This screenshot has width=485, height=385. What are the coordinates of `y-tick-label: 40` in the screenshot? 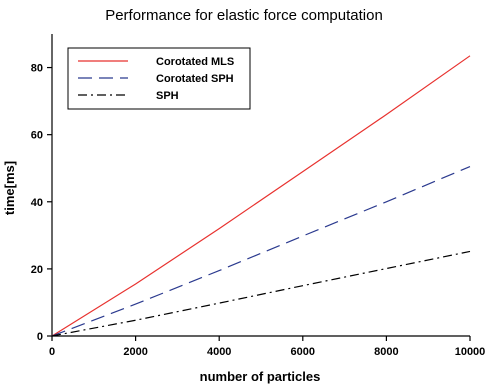 It's located at (37, 203).